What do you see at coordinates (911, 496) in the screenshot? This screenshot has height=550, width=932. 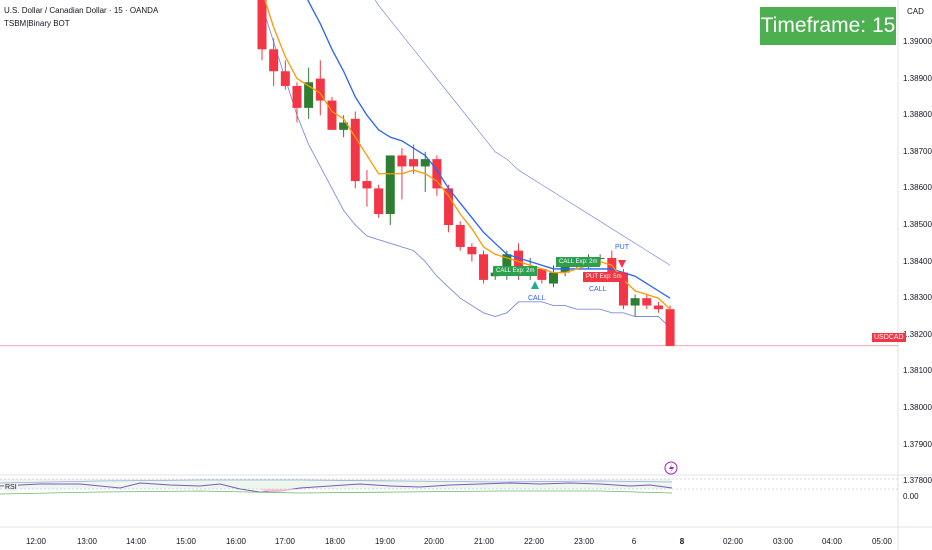 I see `rsi-tick: 0.00` at bounding box center [911, 496].